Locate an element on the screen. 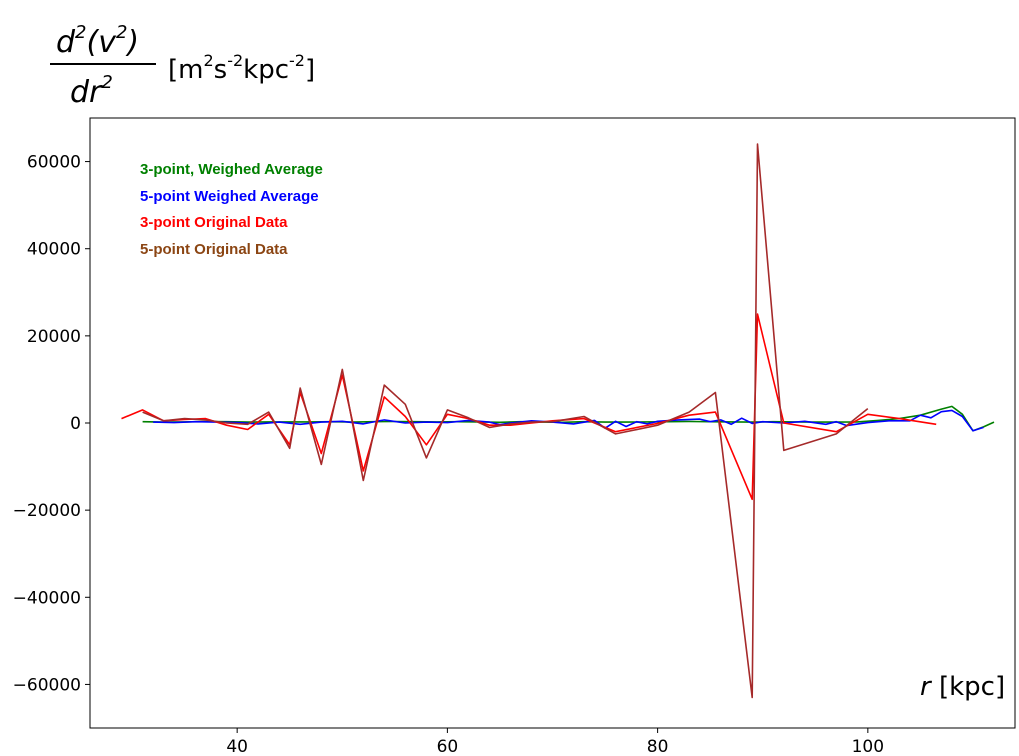  x-axis-label: r [kpc] is located at coordinates (962, 687).